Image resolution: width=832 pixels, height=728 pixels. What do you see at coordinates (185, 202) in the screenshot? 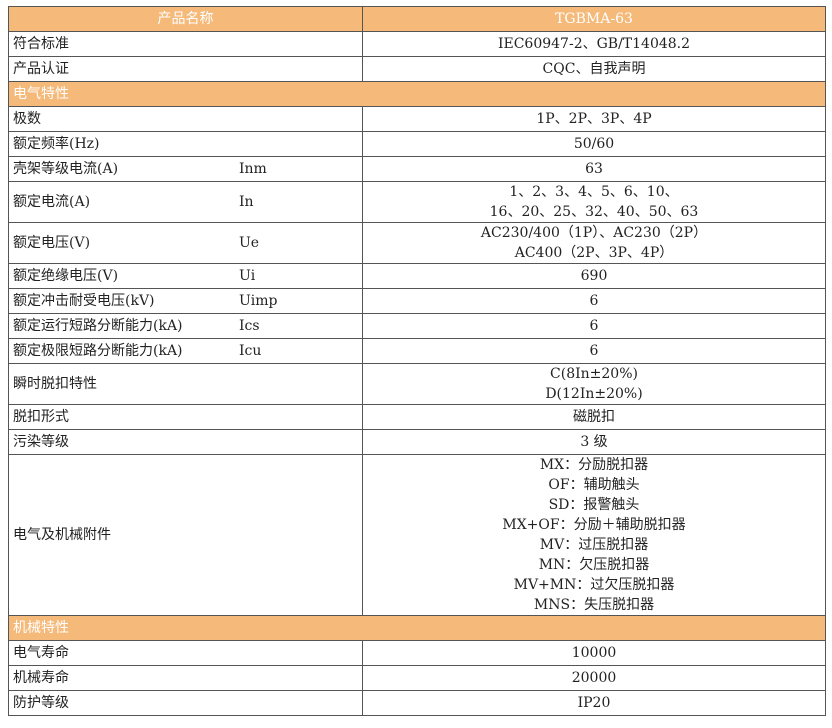
I see `row-label-cell: 额定电流(A) In` at bounding box center [185, 202].